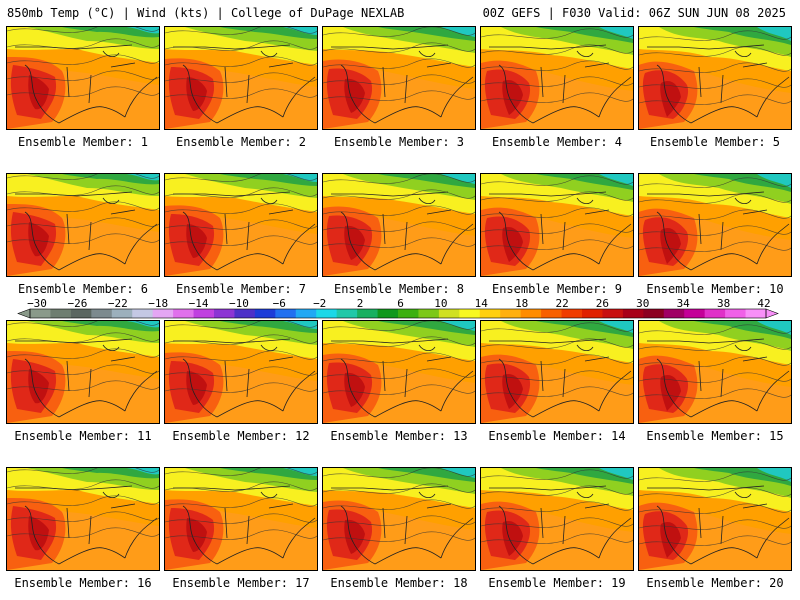  Describe the element at coordinates (83, 289) in the screenshot. I see `ensemble-member-label: Ensemble Member: 6` at that location.